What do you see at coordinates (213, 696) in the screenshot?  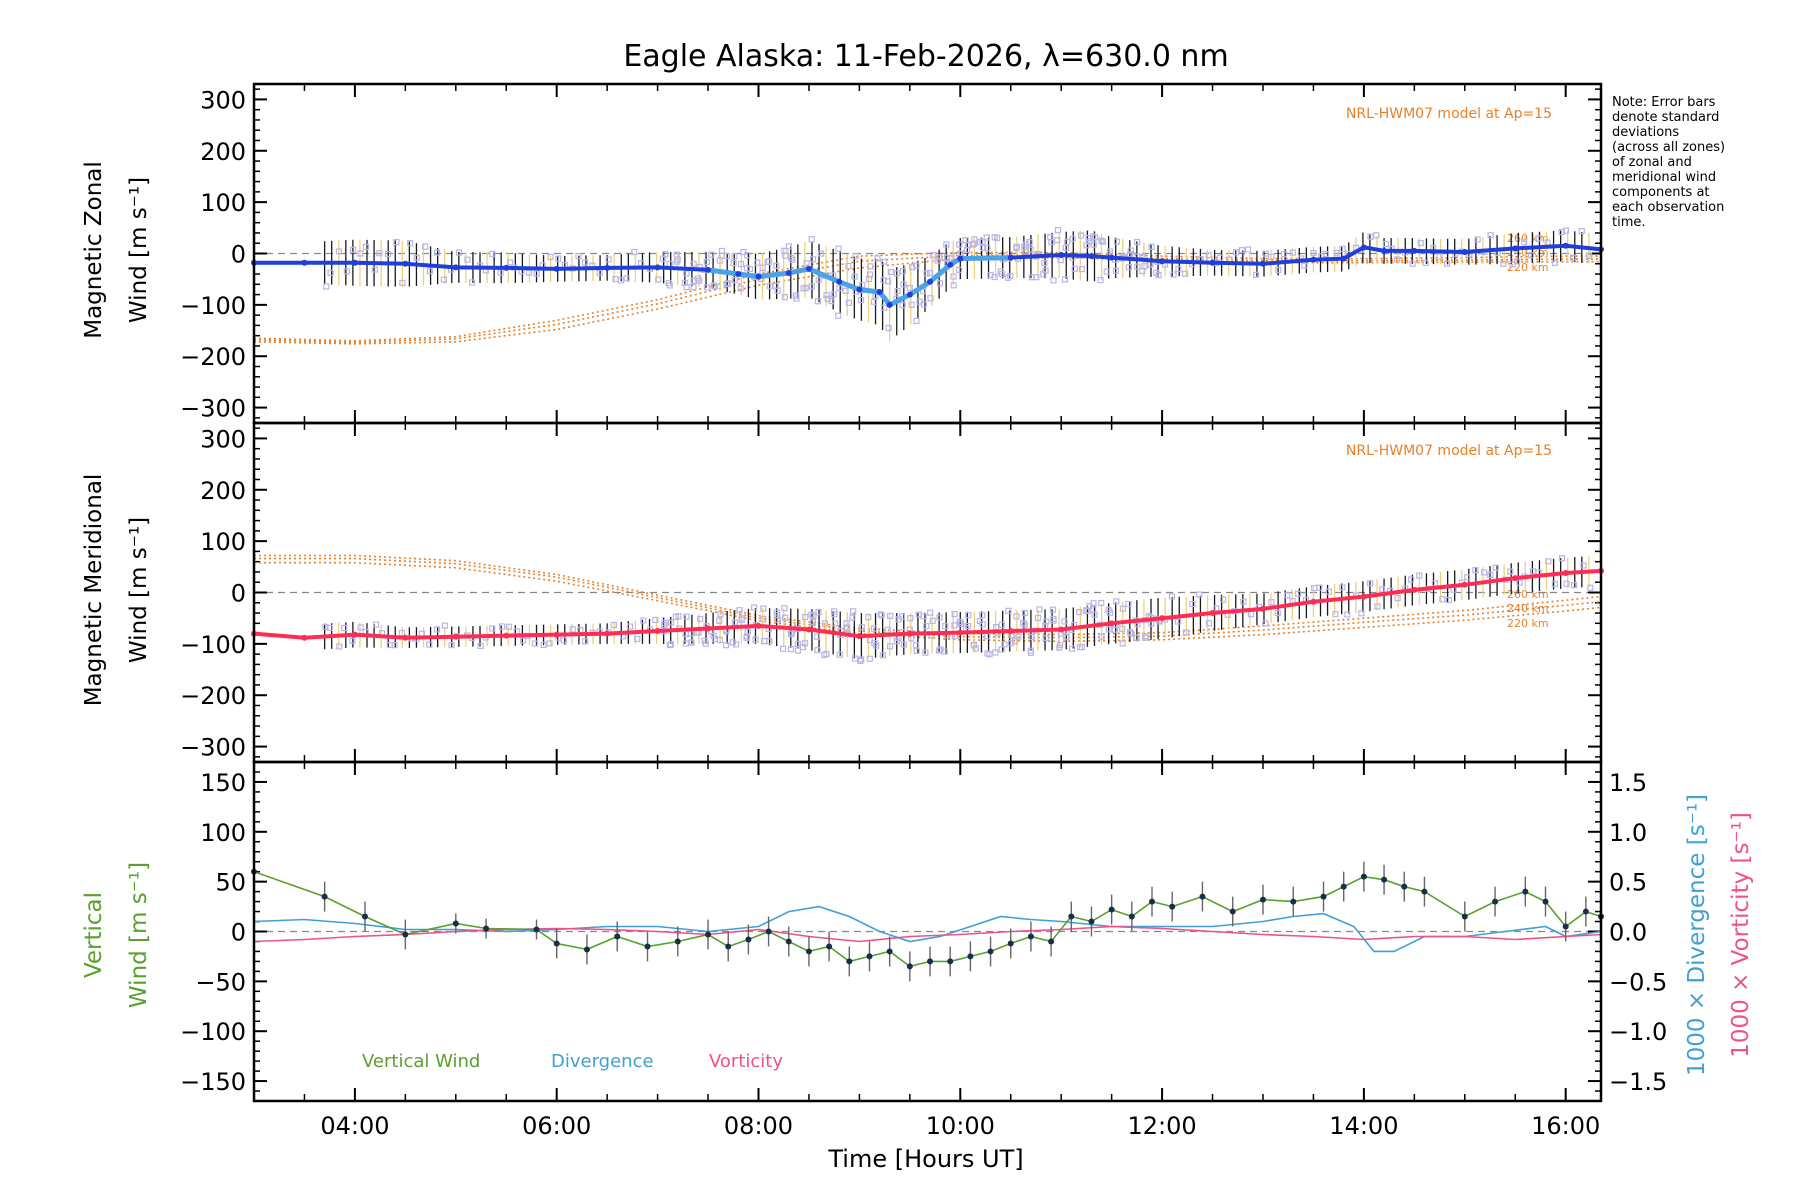 I see `y-tick-label: −200` at bounding box center [213, 696].